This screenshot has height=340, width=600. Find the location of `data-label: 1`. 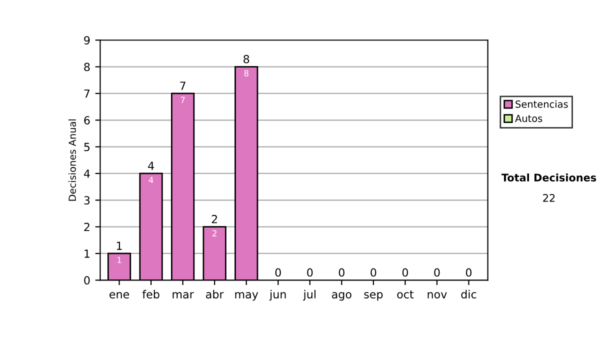

data-label: 1 is located at coordinates (120, 260).